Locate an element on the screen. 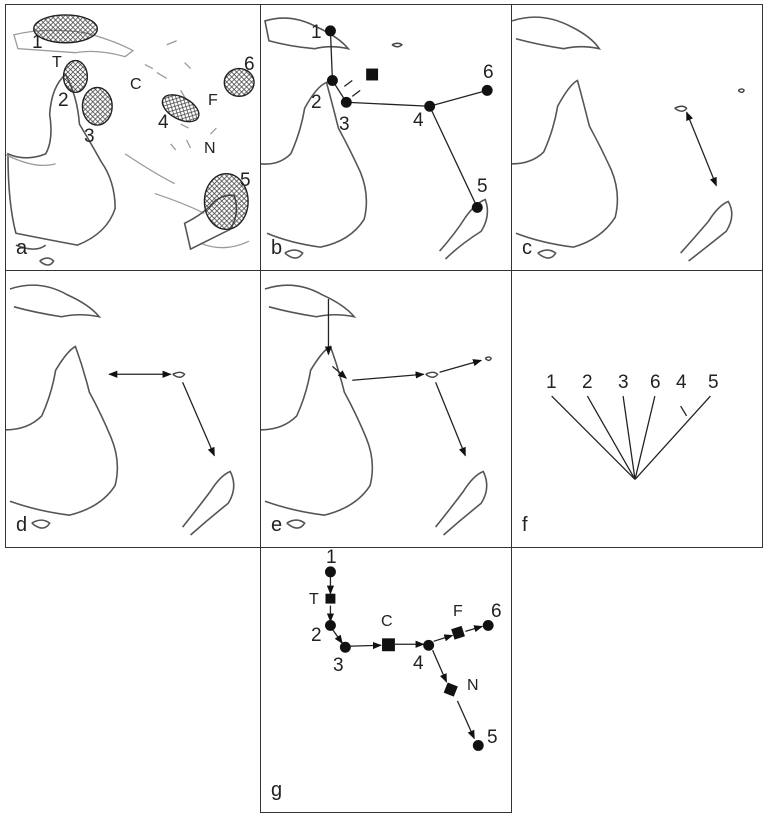 Image resolution: width=767 pixels, height=816 pixels. barrier-label-g-n: N is located at coordinates (473, 685).